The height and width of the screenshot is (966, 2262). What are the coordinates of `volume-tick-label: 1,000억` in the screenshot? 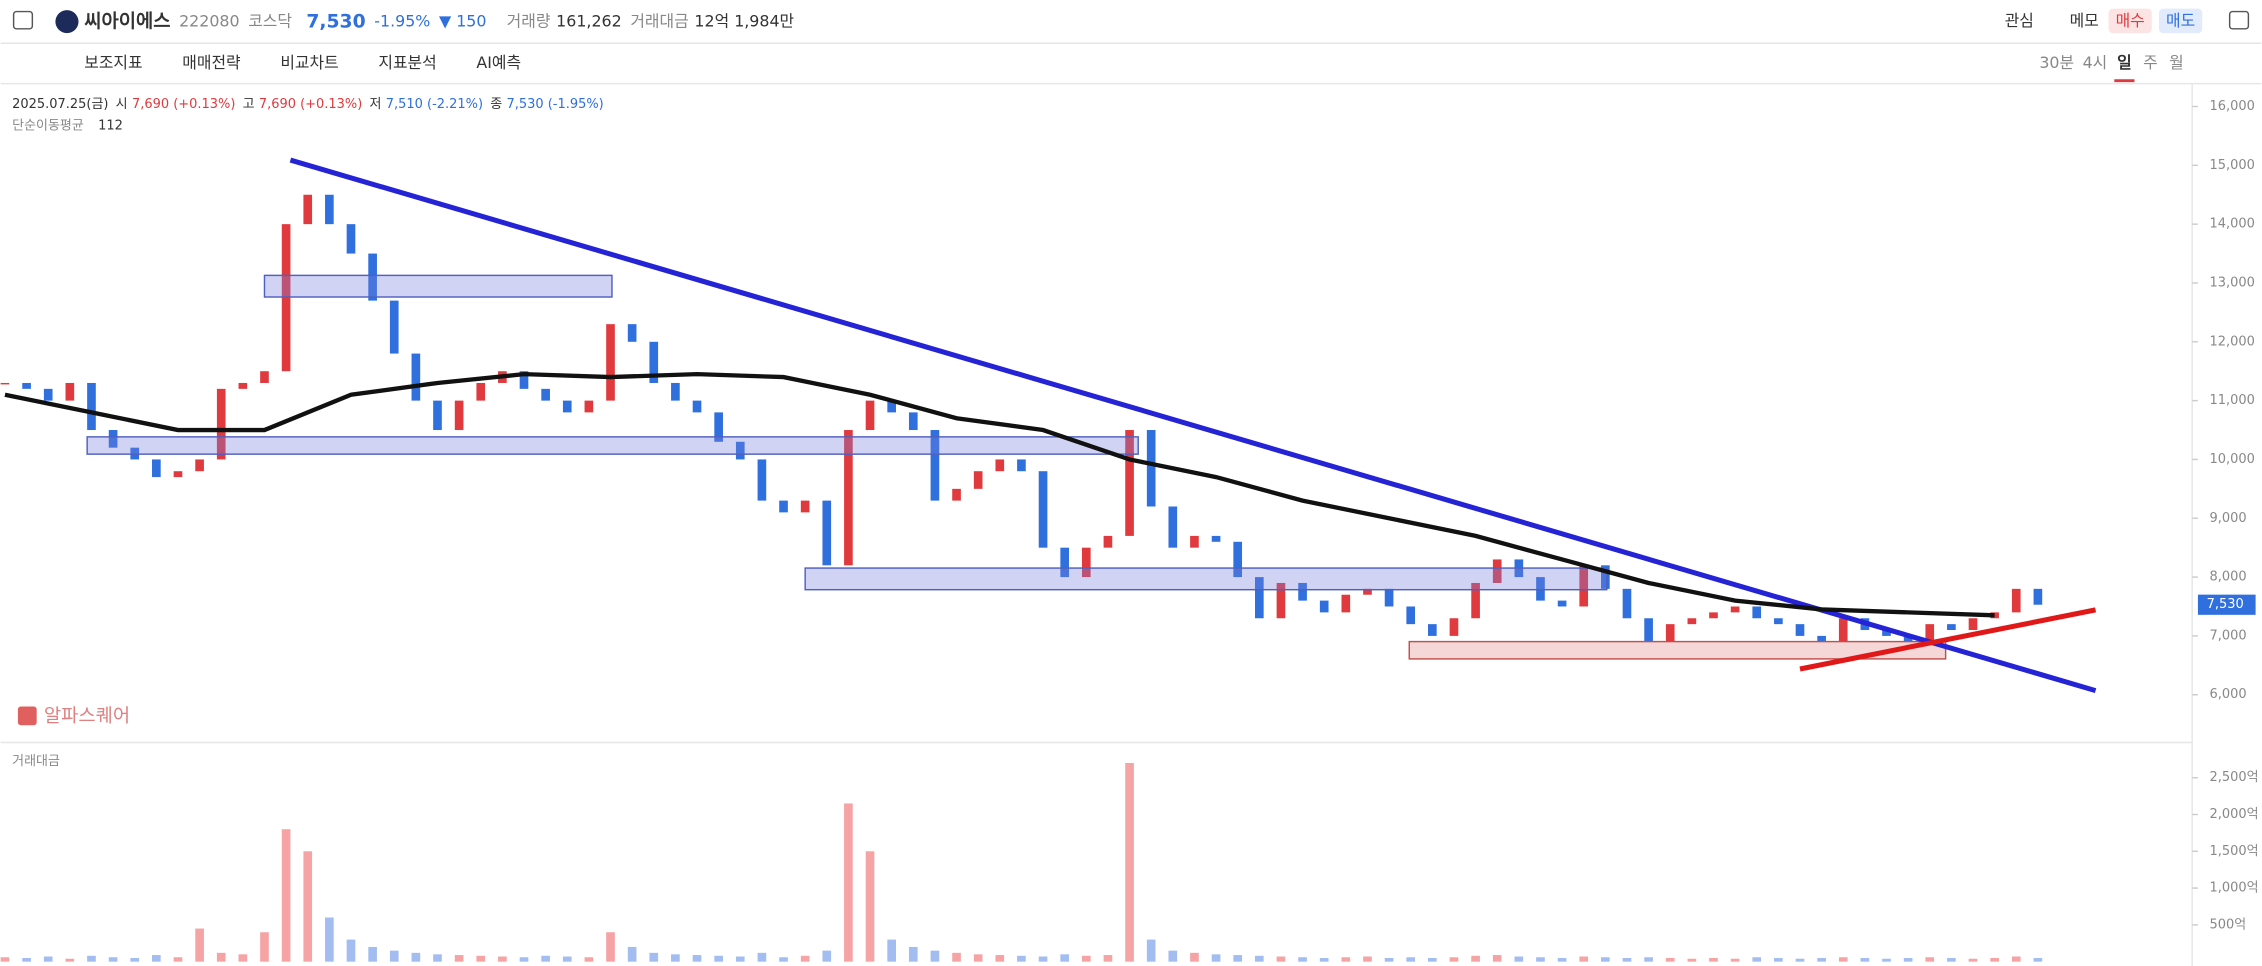 It's located at (2233, 888).